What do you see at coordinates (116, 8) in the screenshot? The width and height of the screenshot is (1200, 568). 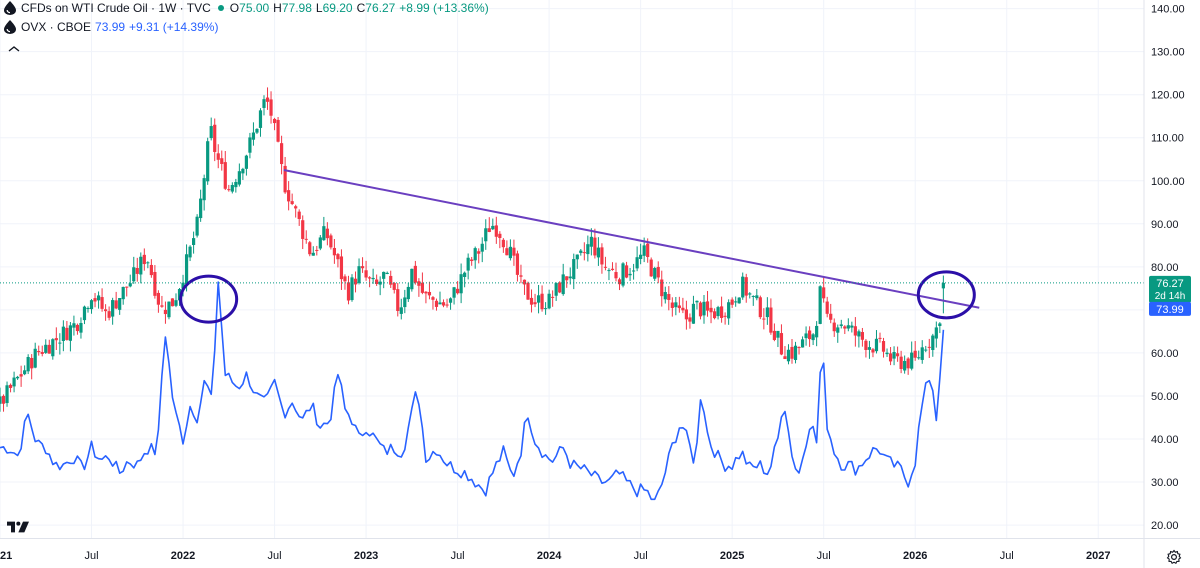 I see `wti-title: CFDs on WTI Crude Oil · 1W · TVC` at bounding box center [116, 8].